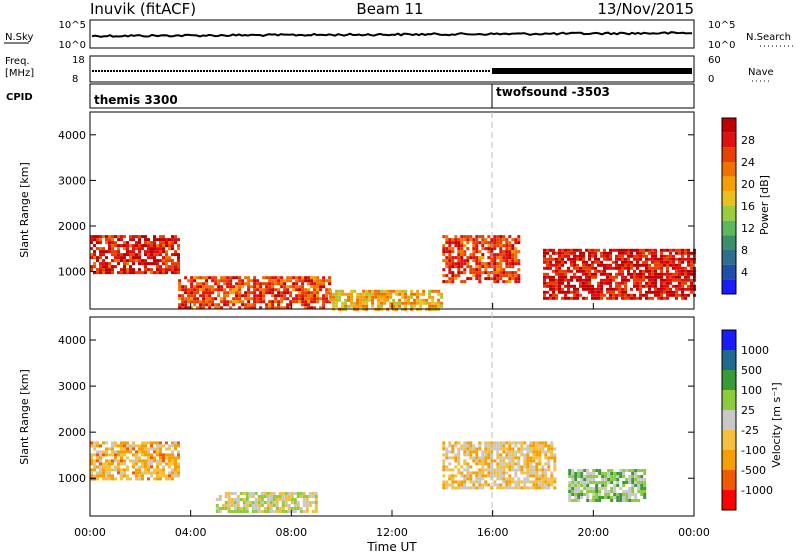  What do you see at coordinates (744, 250) in the screenshot?
I see `colorbar-tick-label: 8` at bounding box center [744, 250].